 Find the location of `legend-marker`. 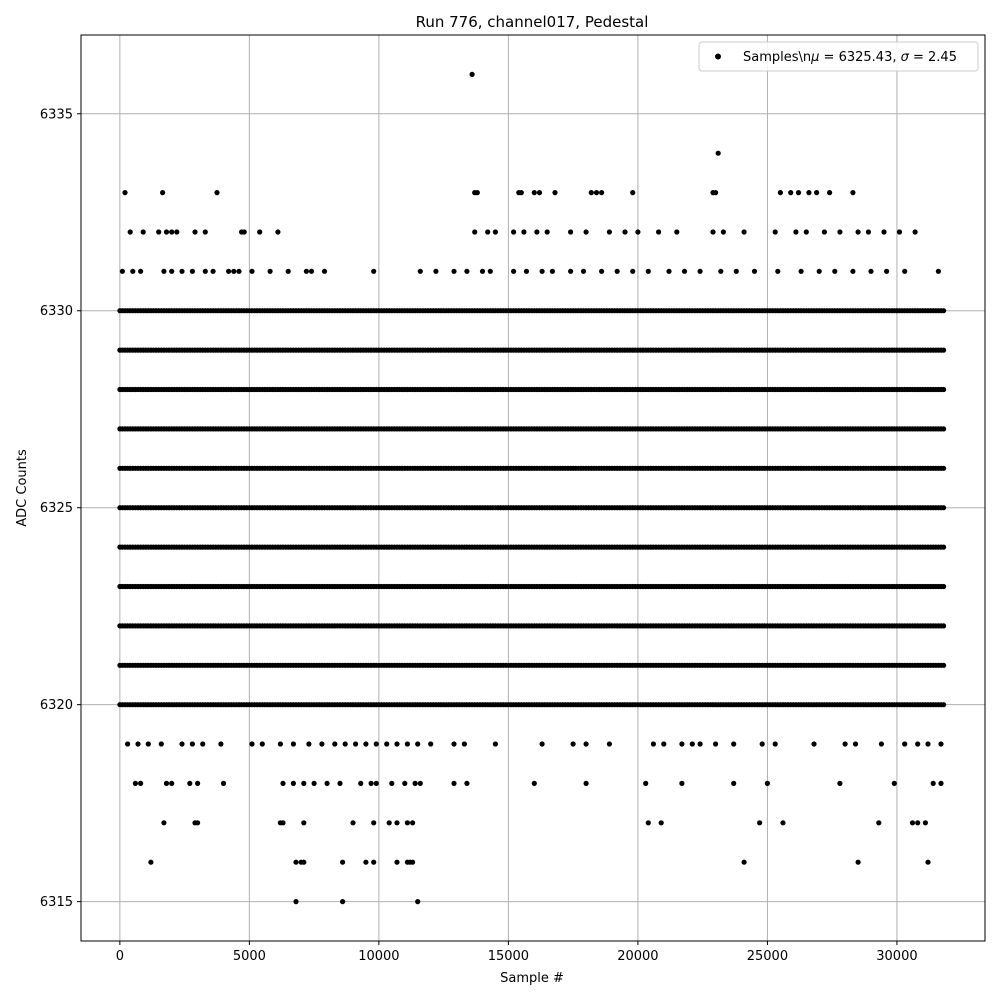

legend-marker is located at coordinates (718, 56).